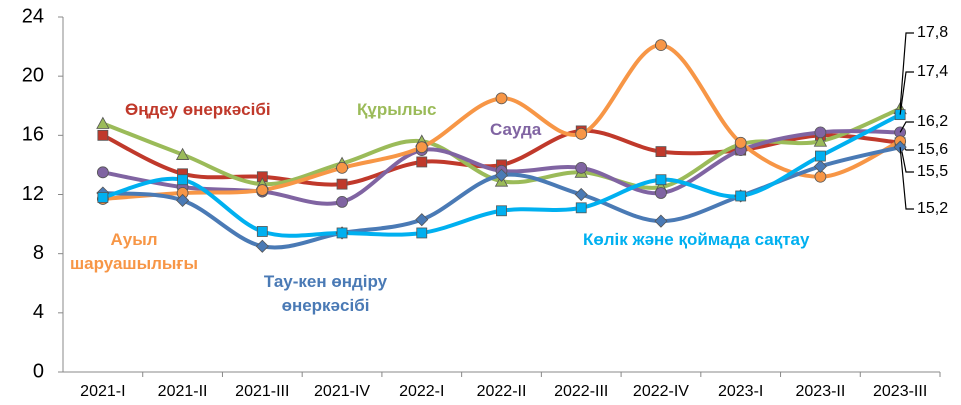 The width and height of the screenshot is (961, 405). What do you see at coordinates (932, 32) in the screenshot?
I see `data-label: 17,8` at bounding box center [932, 32].